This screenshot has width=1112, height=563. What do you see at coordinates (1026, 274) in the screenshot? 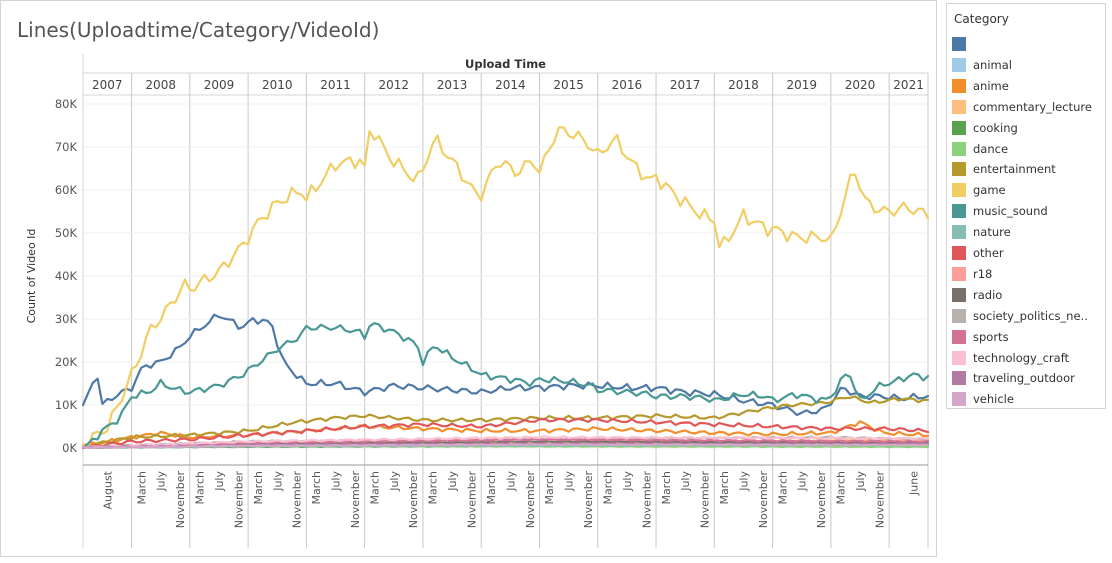
I see `legend-item: r18` at bounding box center [1026, 274].